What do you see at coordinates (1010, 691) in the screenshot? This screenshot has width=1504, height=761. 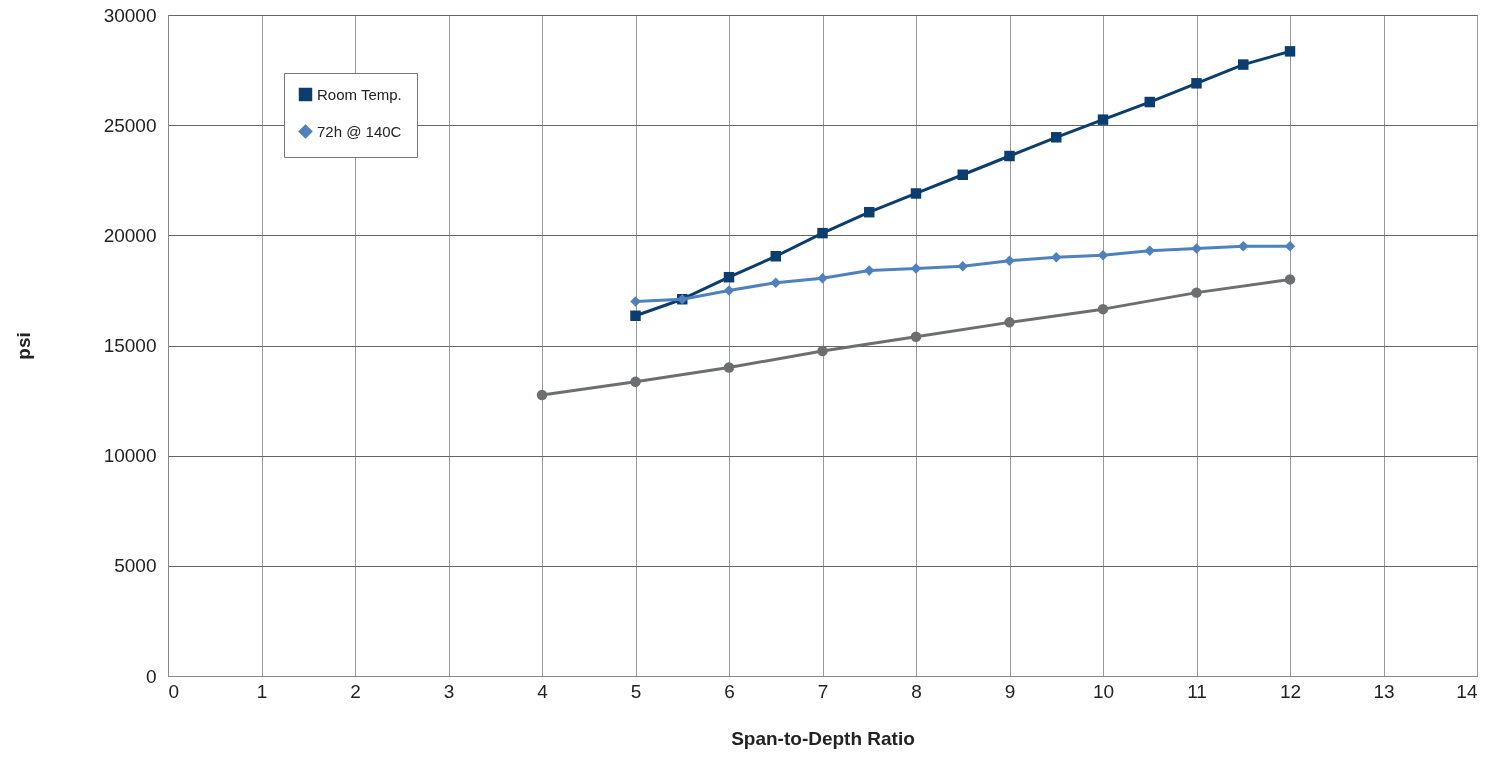 I see `x-tick-label: 9` at bounding box center [1010, 691].